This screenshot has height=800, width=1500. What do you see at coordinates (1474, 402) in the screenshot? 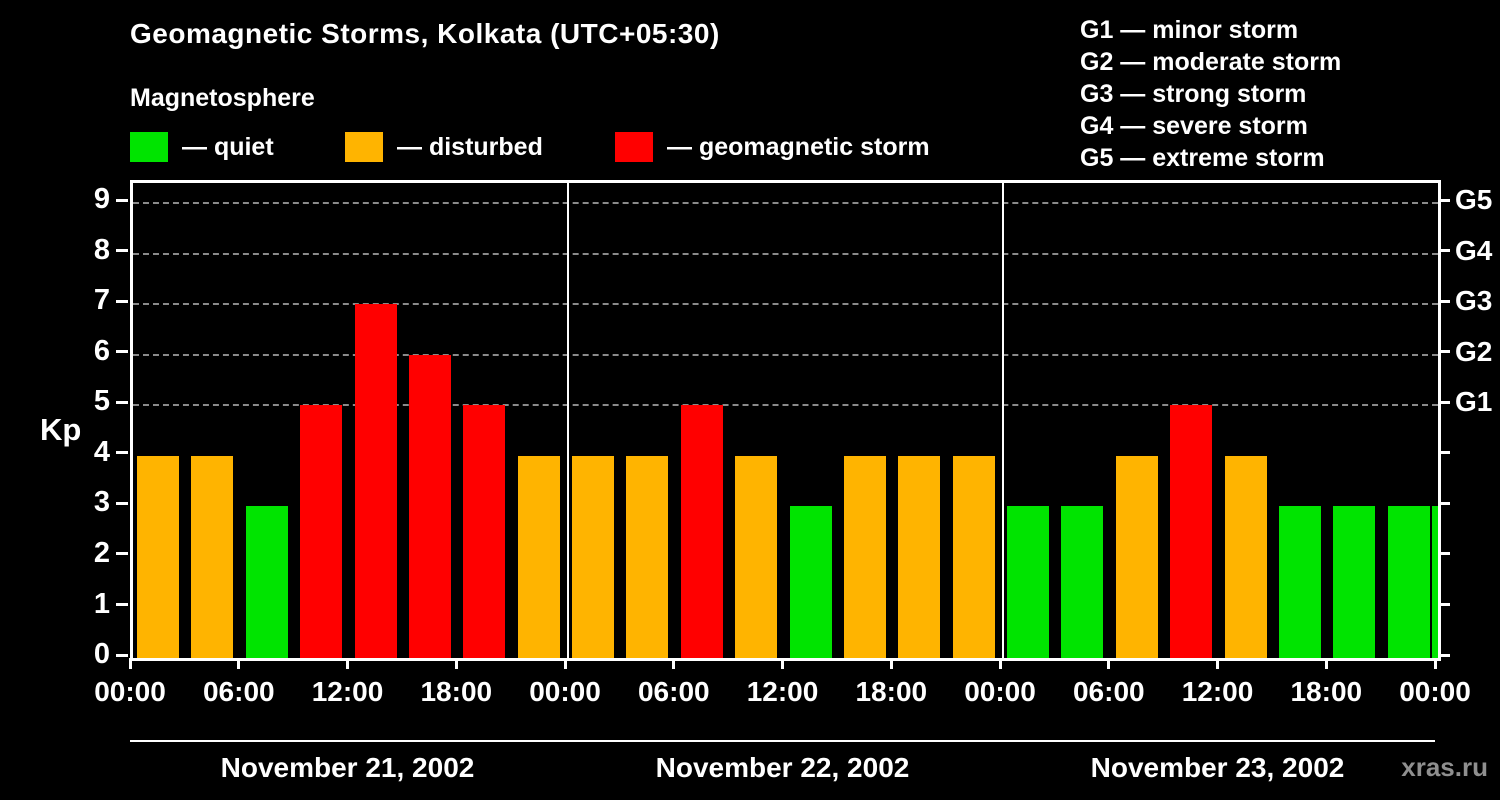
I see `g-level-label-g1: G1` at bounding box center [1474, 402].